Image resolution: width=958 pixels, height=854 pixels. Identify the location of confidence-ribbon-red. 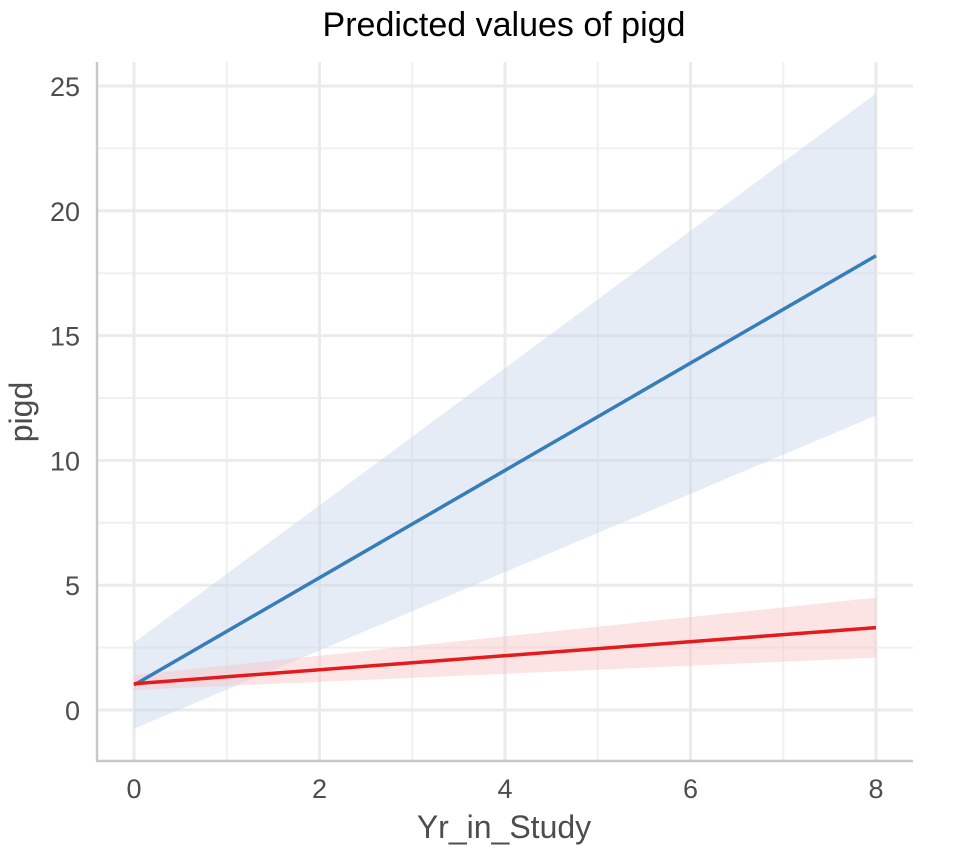
(505, 644).